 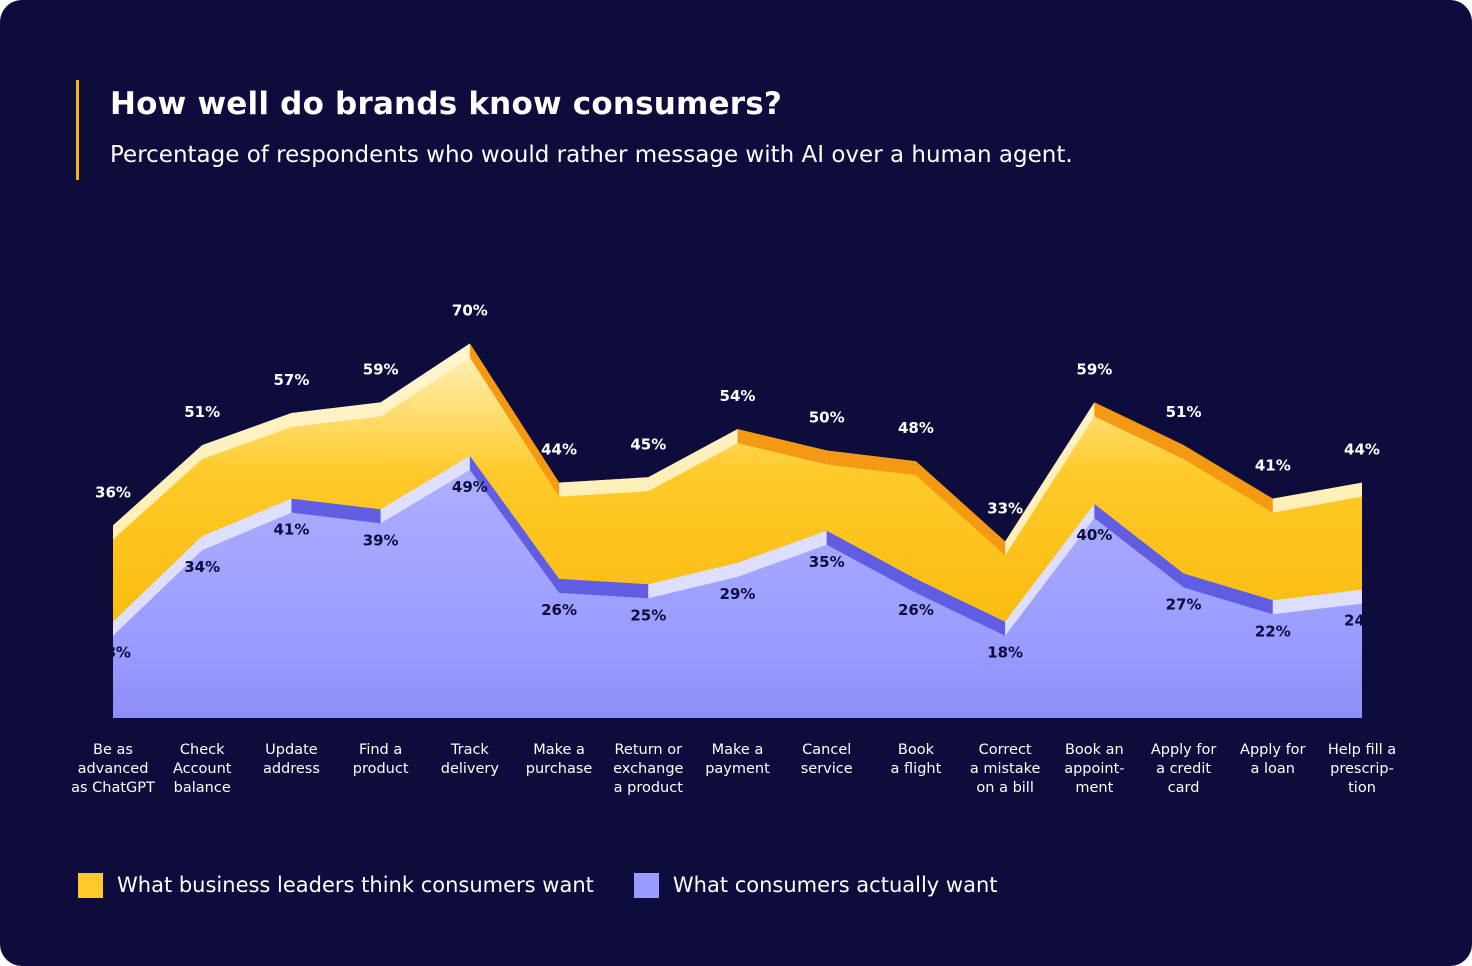 I want to click on leaders-value-label: 57%, so click(x=291, y=380).